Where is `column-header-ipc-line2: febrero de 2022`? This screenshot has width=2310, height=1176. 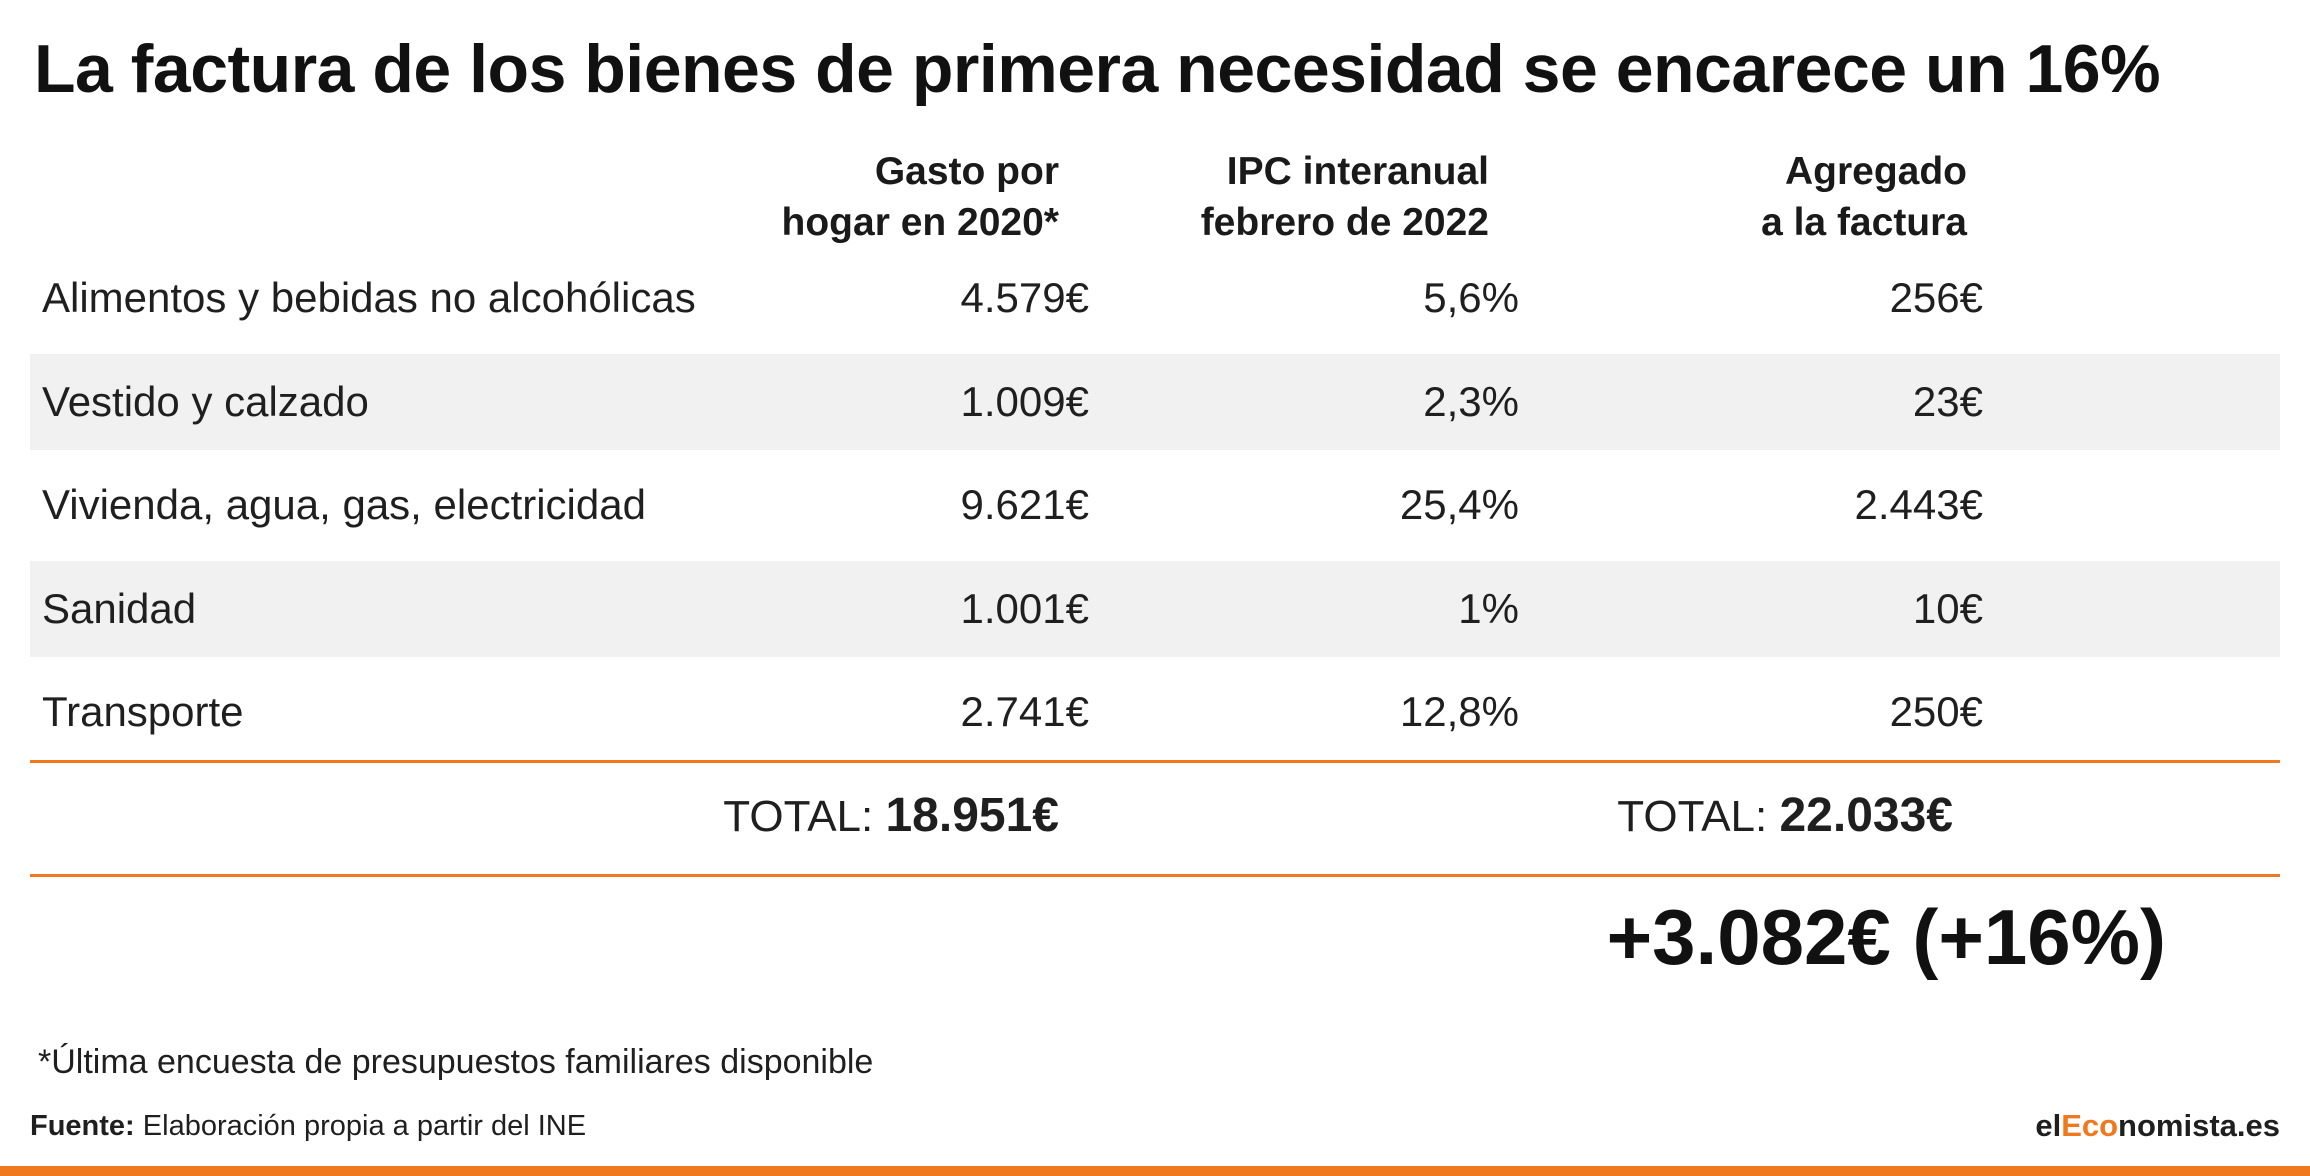
column-header-ipc-line2: febrero de 2022 is located at coordinates (1344, 222).